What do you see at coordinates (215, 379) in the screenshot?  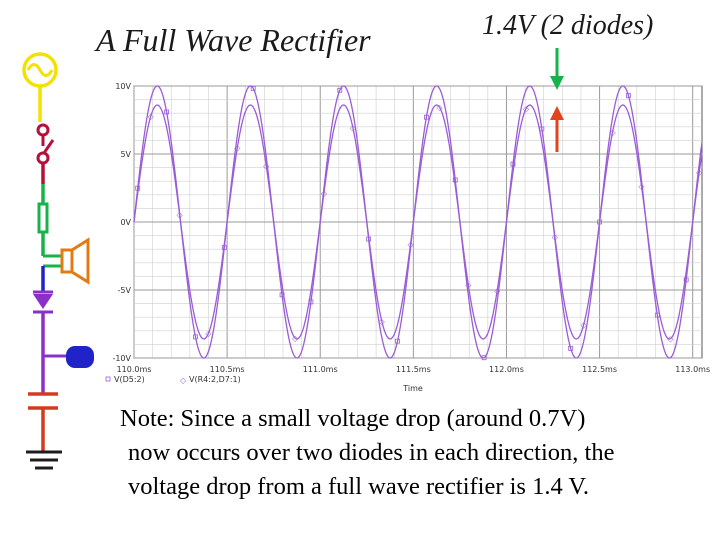 I see `legend-entry: V(R4:2,D7:1)` at bounding box center [215, 379].